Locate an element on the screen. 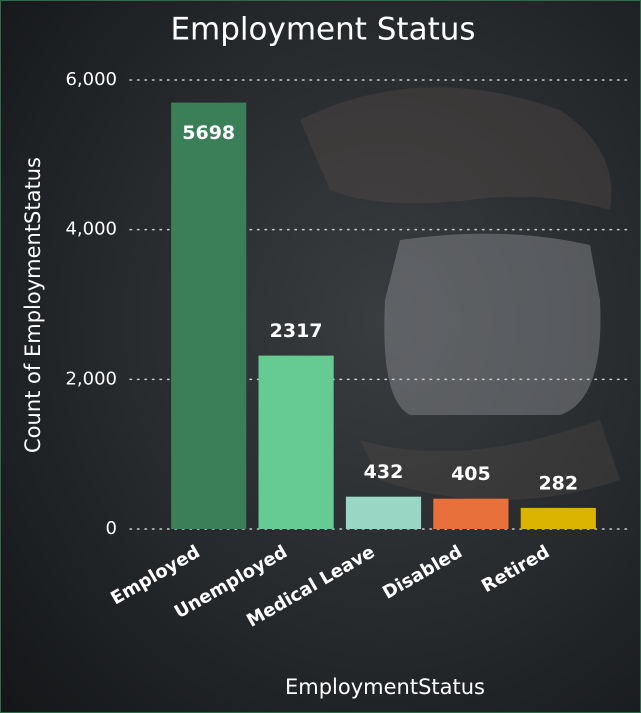 This screenshot has width=641, height=713. value-label: 405 is located at coordinates (471, 474).